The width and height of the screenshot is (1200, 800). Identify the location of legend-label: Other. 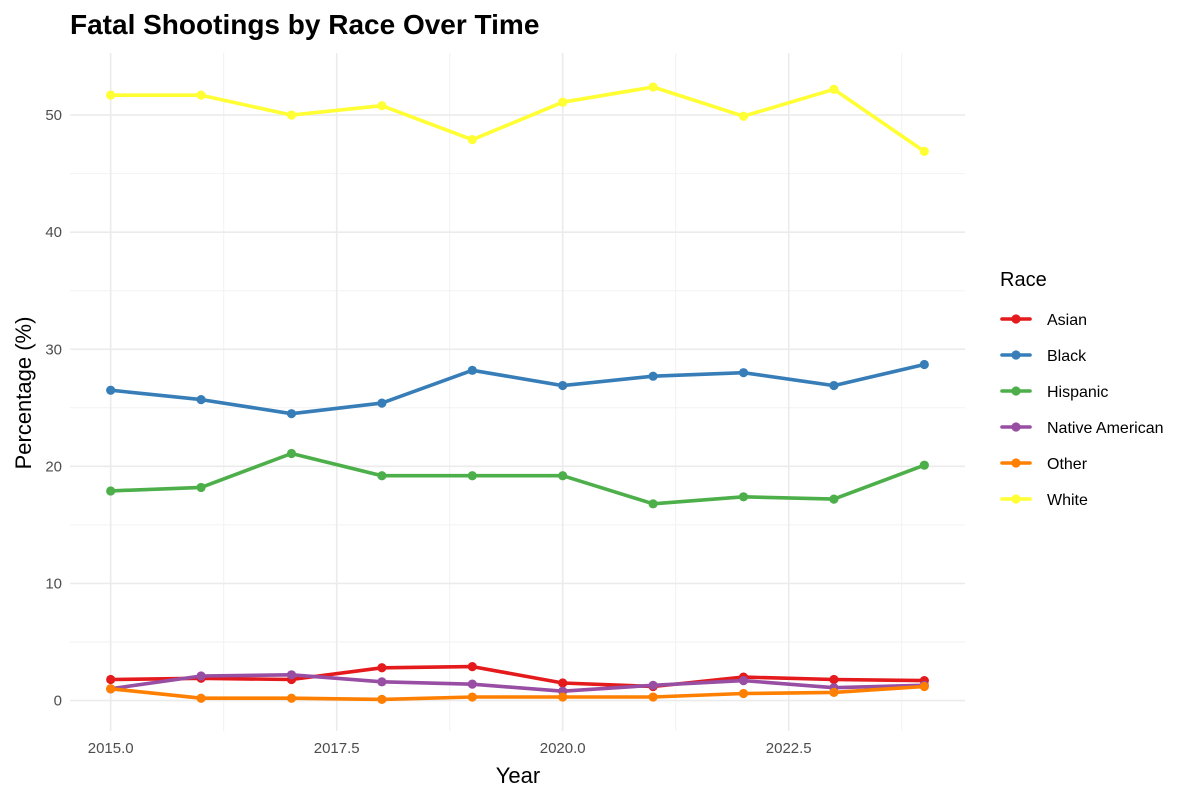
(1067, 464).